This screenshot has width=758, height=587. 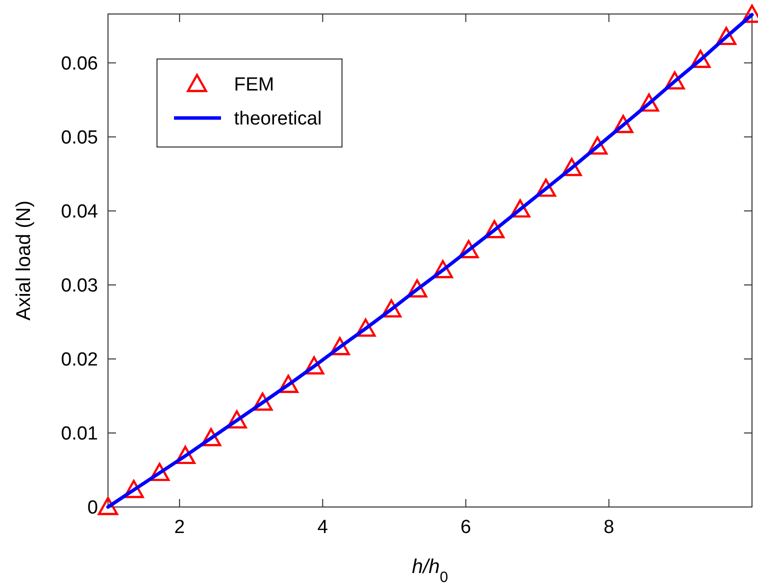 I want to click on y-axis-title: Axial load (N), so click(x=24, y=260).